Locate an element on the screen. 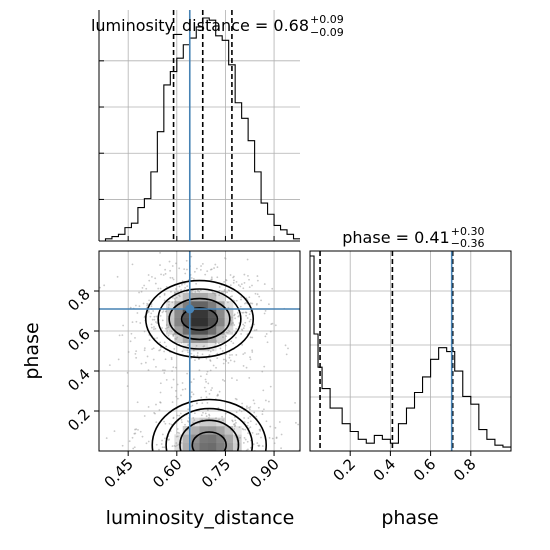 Image resolution: width=550 pixels, height=550 pixels. x-axis-label-phase: phase is located at coordinates (409, 518).